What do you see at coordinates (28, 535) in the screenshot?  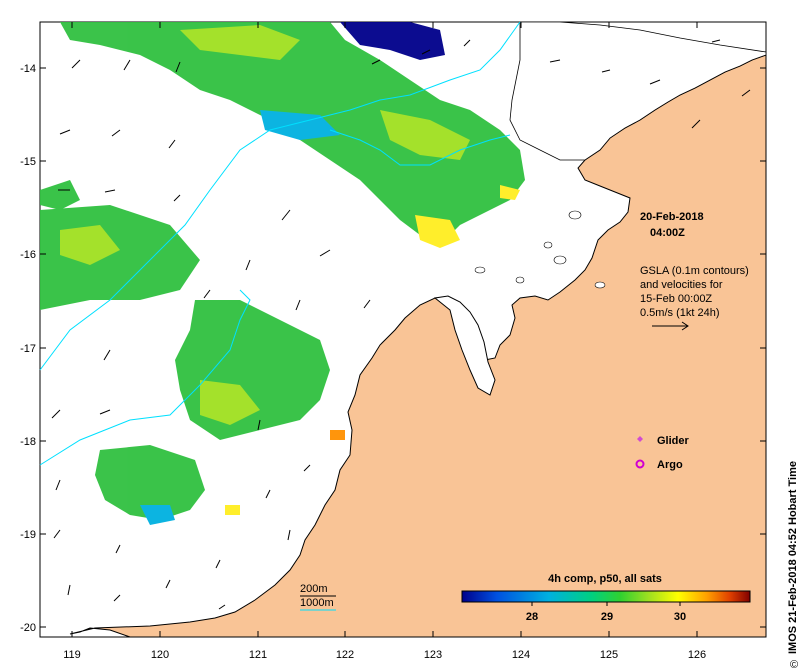 I see `lat-label: -19` at bounding box center [28, 535].